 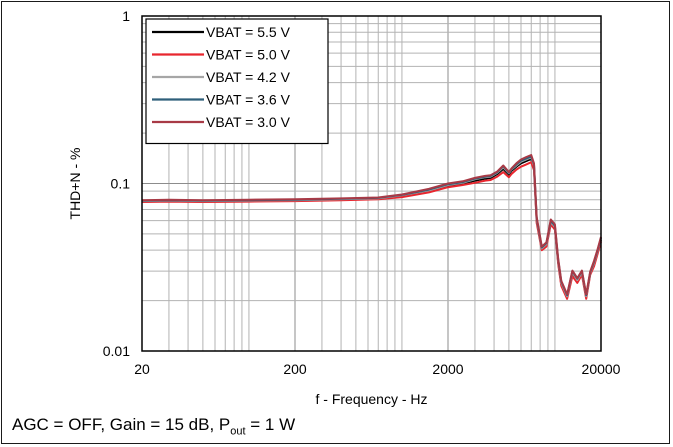 I want to click on y-tick-label: 0.1, so click(x=121, y=184).